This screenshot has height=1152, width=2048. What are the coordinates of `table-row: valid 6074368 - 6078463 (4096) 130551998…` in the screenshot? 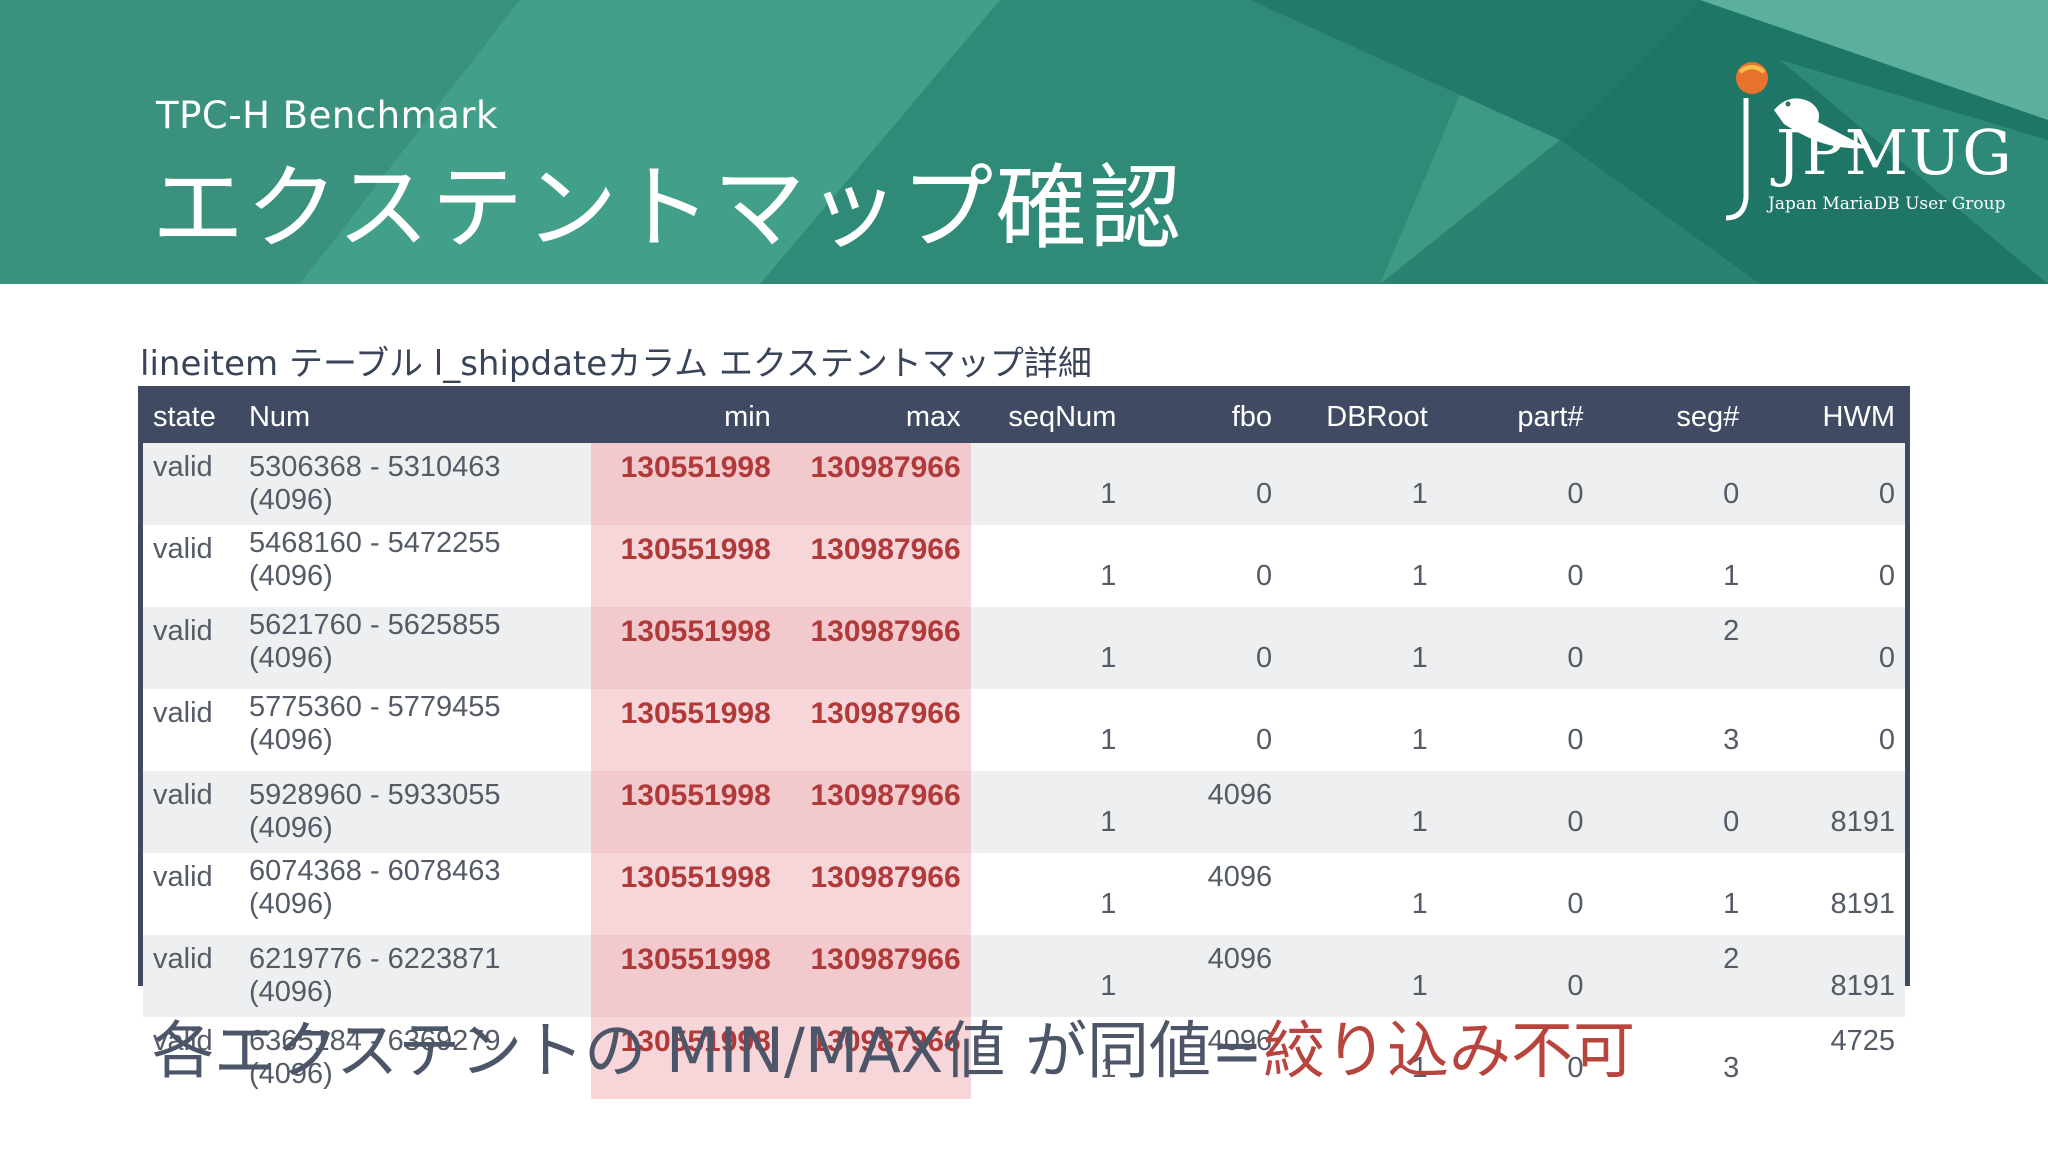 It's located at (1024, 894).